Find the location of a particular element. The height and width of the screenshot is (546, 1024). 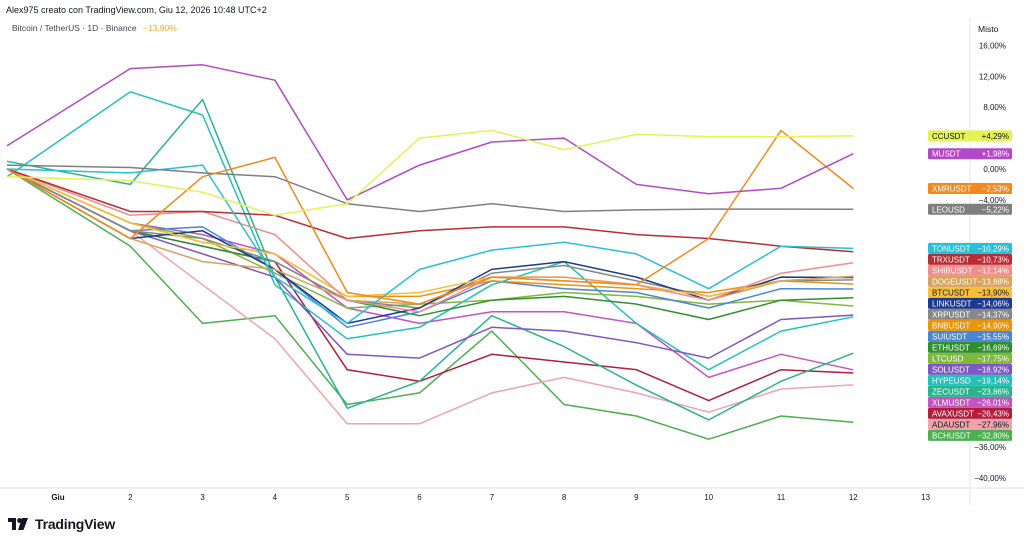

last-value-badge-ethusdt: ETHUSDT −16,69% is located at coordinates (970, 347).